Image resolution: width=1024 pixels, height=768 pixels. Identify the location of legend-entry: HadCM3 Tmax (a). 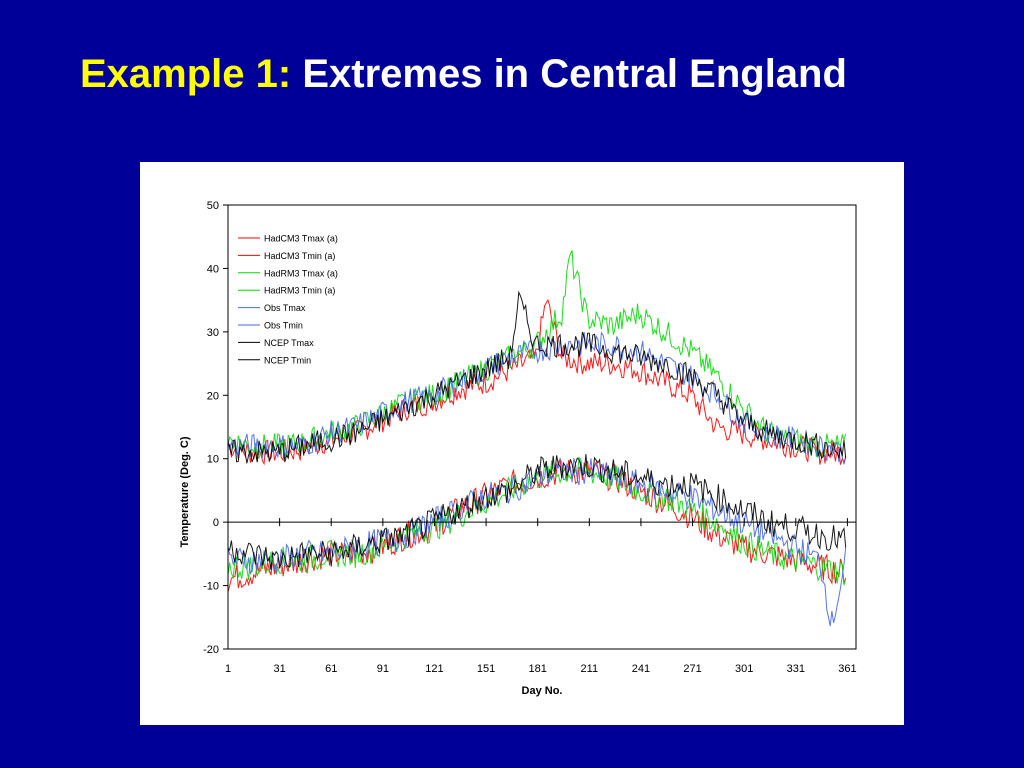
(301, 239).